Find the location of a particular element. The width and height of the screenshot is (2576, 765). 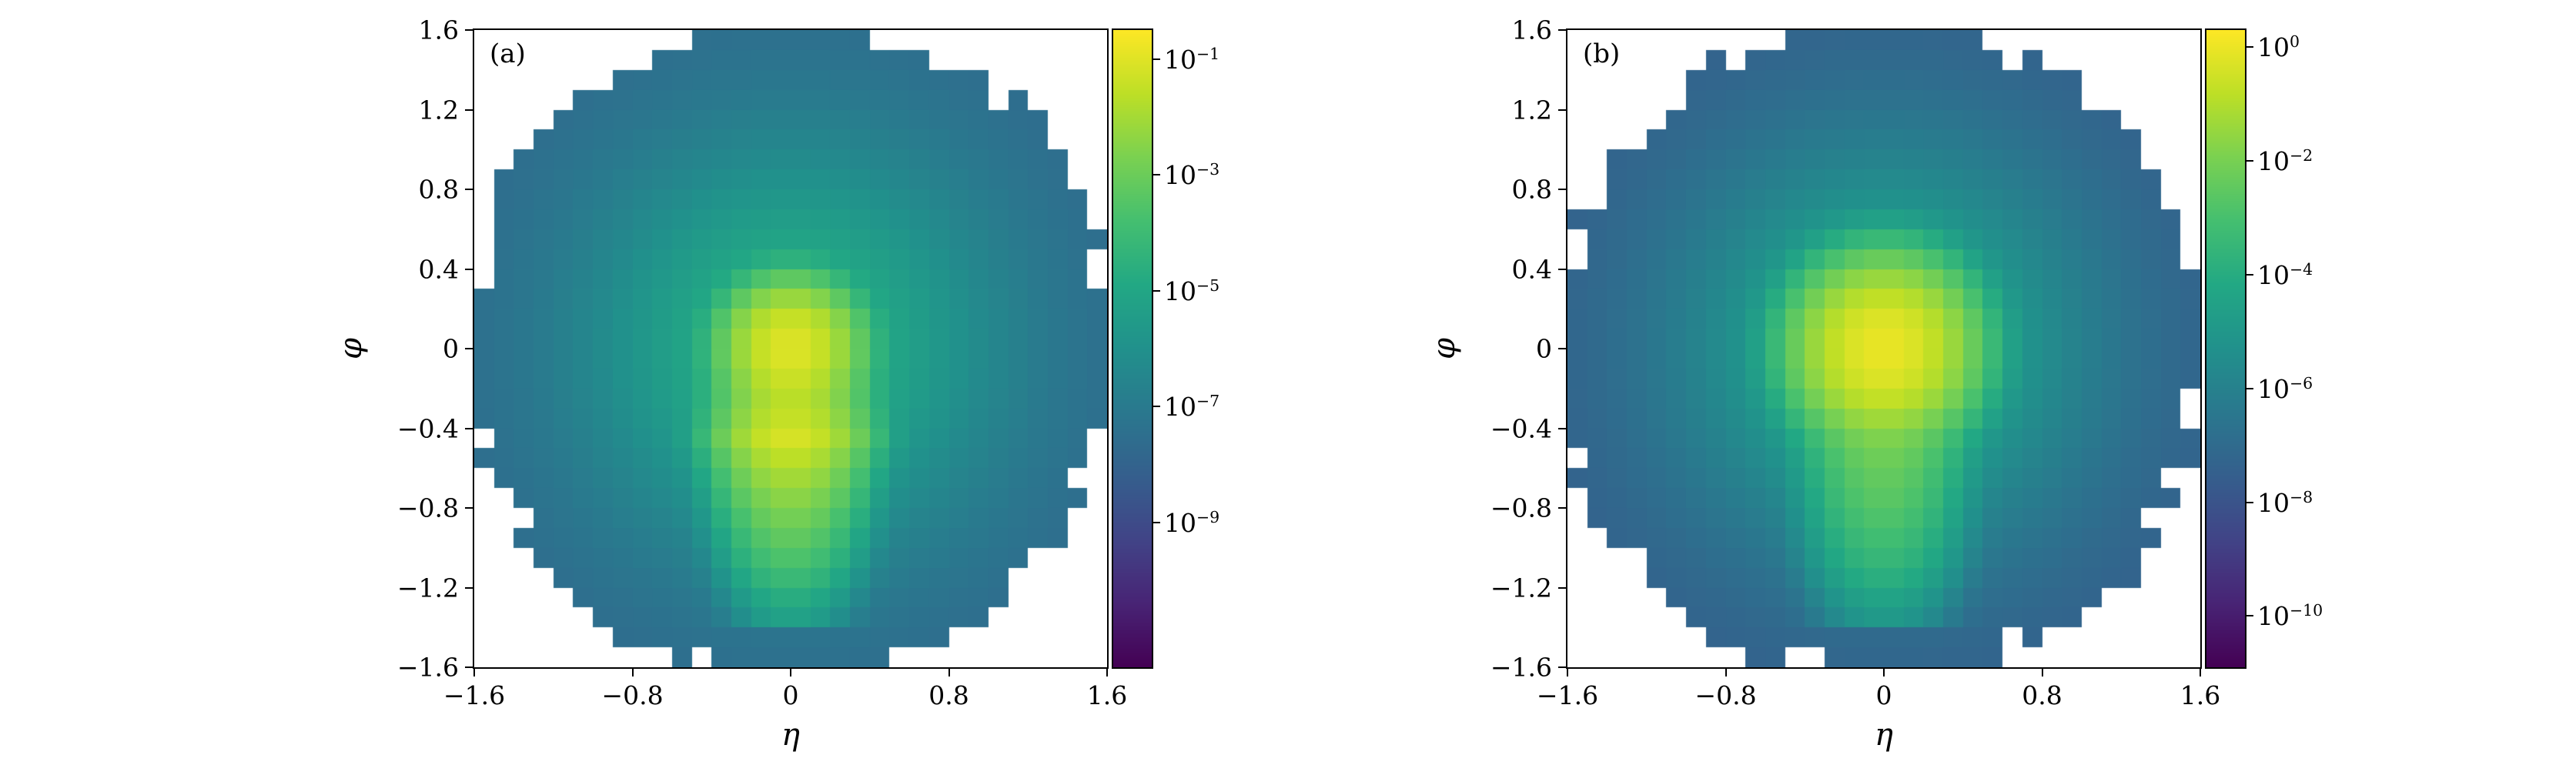

y-axis-label-a: φ is located at coordinates (351, 348).